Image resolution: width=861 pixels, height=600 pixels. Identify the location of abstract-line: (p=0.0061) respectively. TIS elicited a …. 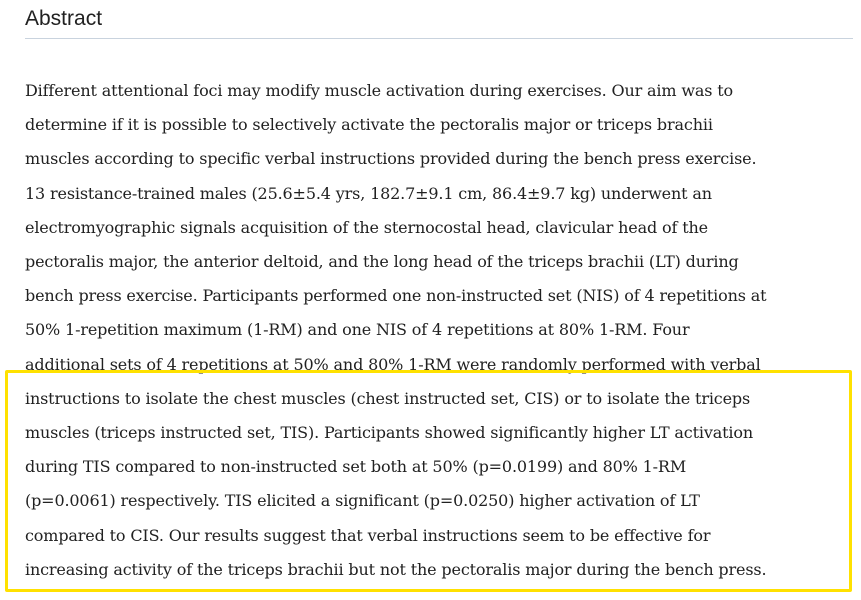
(362, 501).